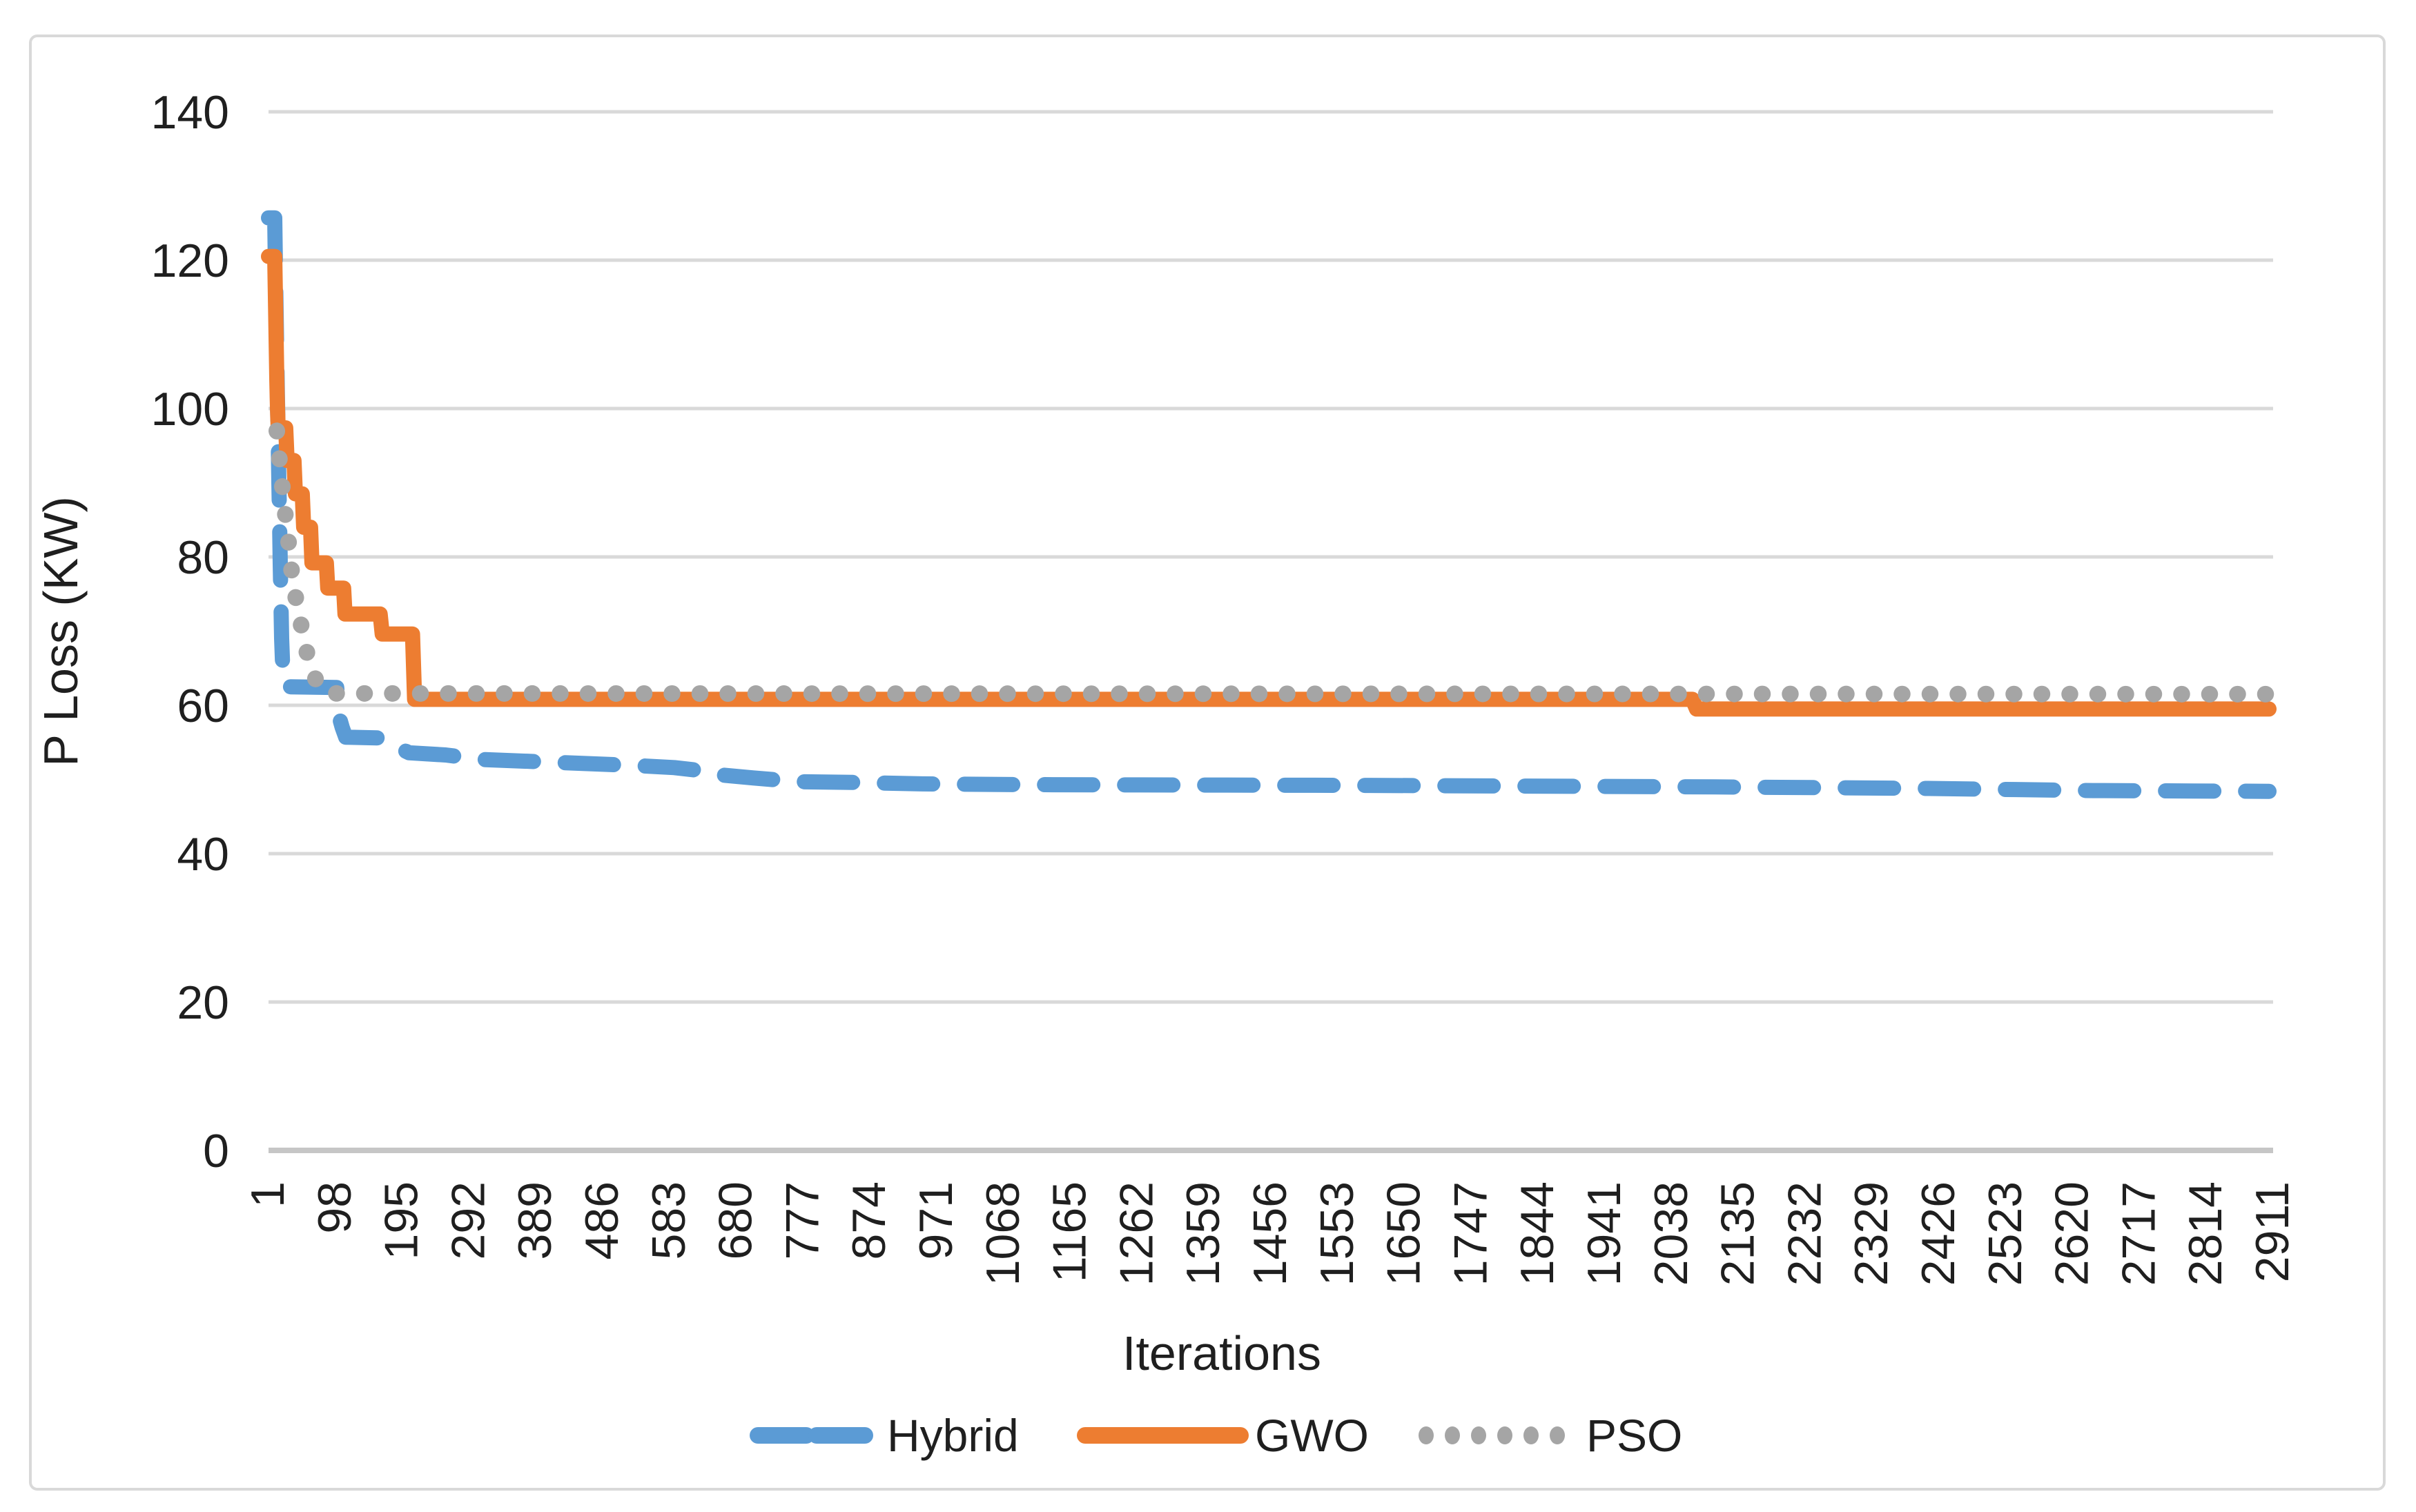 This screenshot has height=1512, width=2416. I want to click on x-tick-label-195: 195, so click(402, 1220).